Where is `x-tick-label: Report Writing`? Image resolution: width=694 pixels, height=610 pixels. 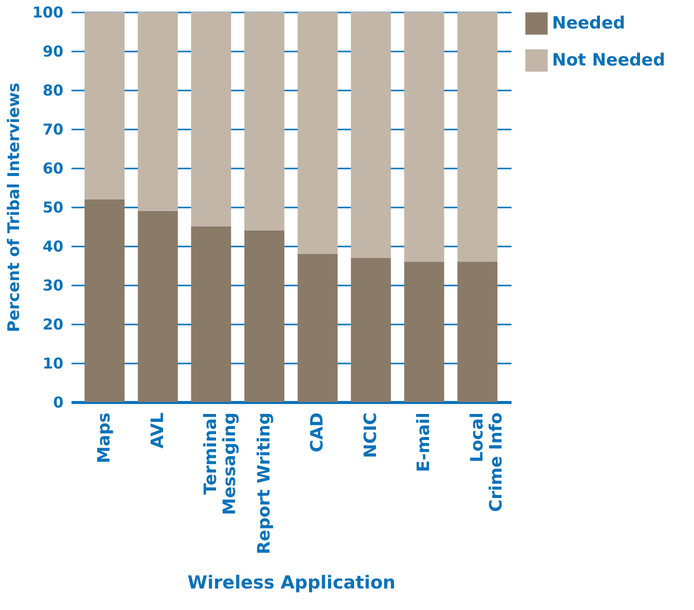 x-tick-label: Report Writing is located at coordinates (264, 483).